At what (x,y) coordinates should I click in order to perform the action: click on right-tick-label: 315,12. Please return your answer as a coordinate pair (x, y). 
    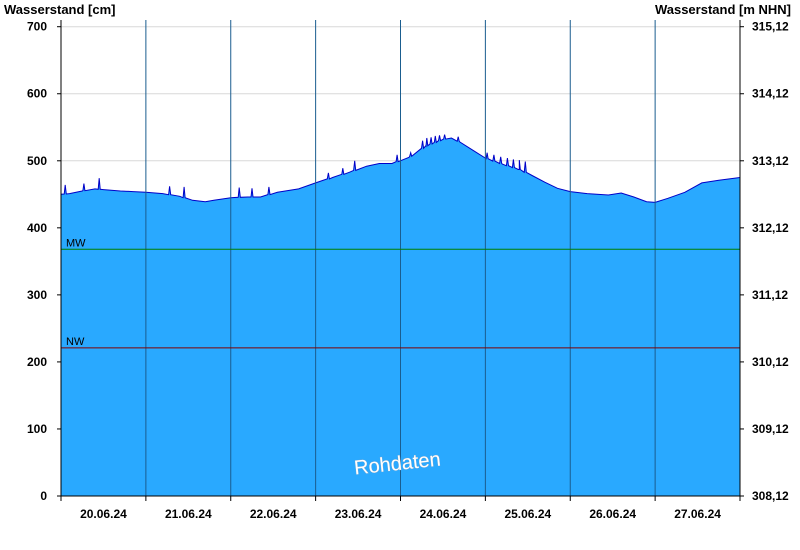
    Looking at the image, I should click on (770, 27).